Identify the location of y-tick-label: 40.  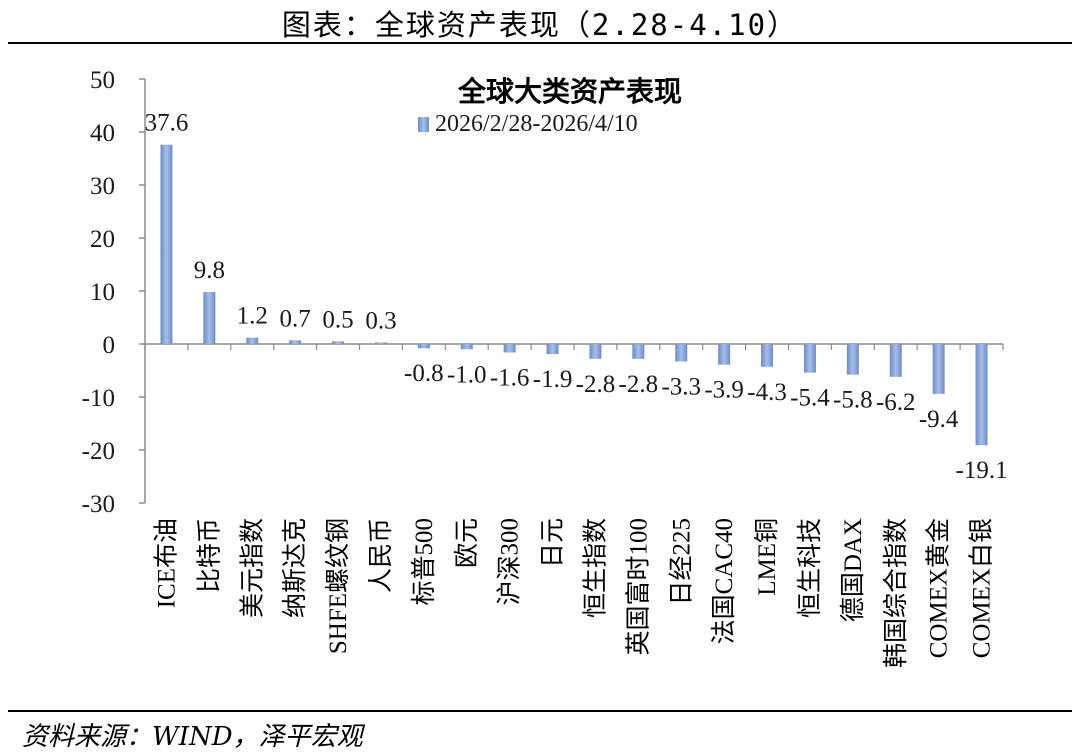
(102, 133).